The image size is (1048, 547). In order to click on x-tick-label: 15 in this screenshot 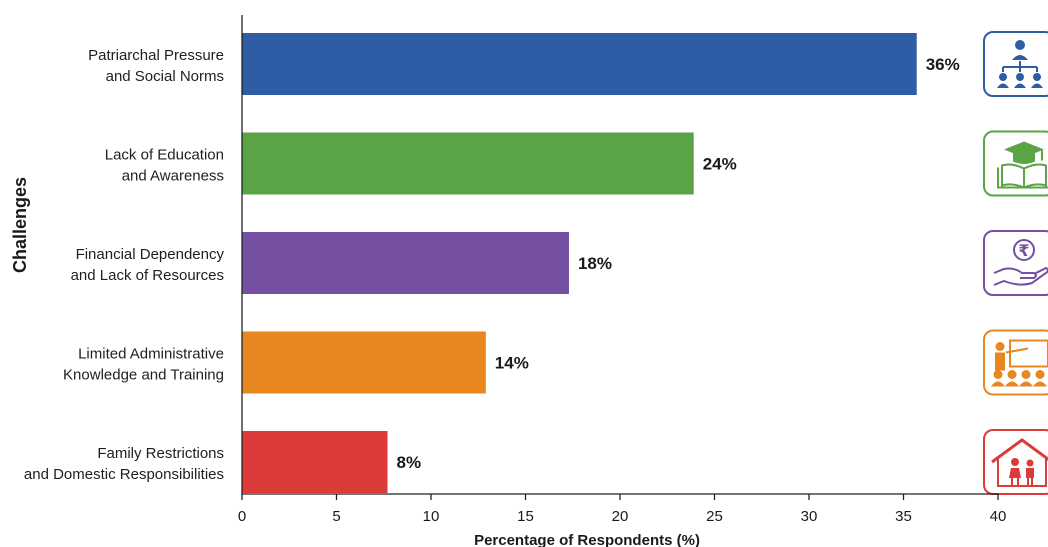, I will do `click(525, 516)`.